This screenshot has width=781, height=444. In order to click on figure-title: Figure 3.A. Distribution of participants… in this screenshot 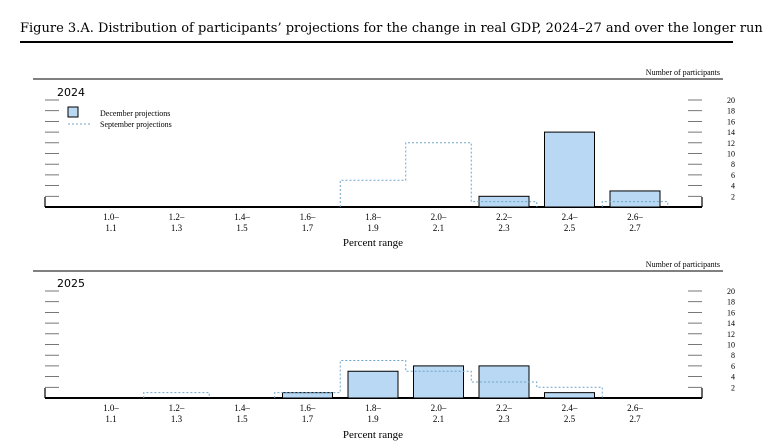, I will do `click(391, 28)`.